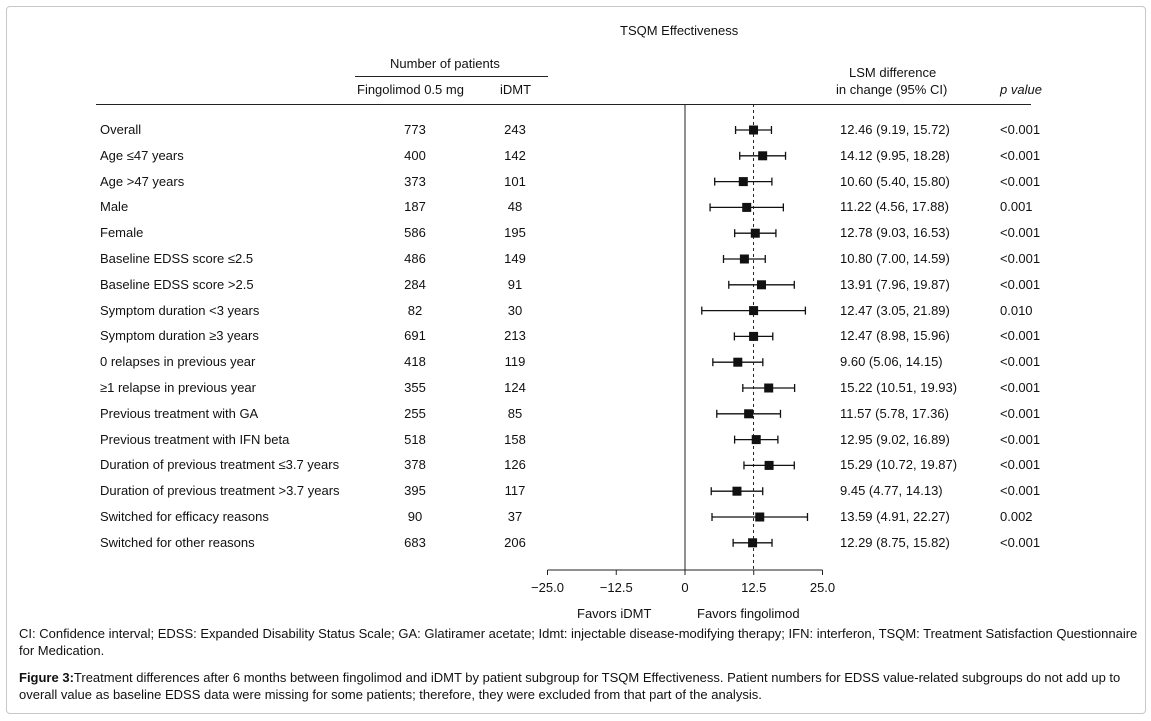 The image size is (1151, 721). Describe the element at coordinates (1016, 207) in the screenshot. I see `p-value: 0.001` at that location.